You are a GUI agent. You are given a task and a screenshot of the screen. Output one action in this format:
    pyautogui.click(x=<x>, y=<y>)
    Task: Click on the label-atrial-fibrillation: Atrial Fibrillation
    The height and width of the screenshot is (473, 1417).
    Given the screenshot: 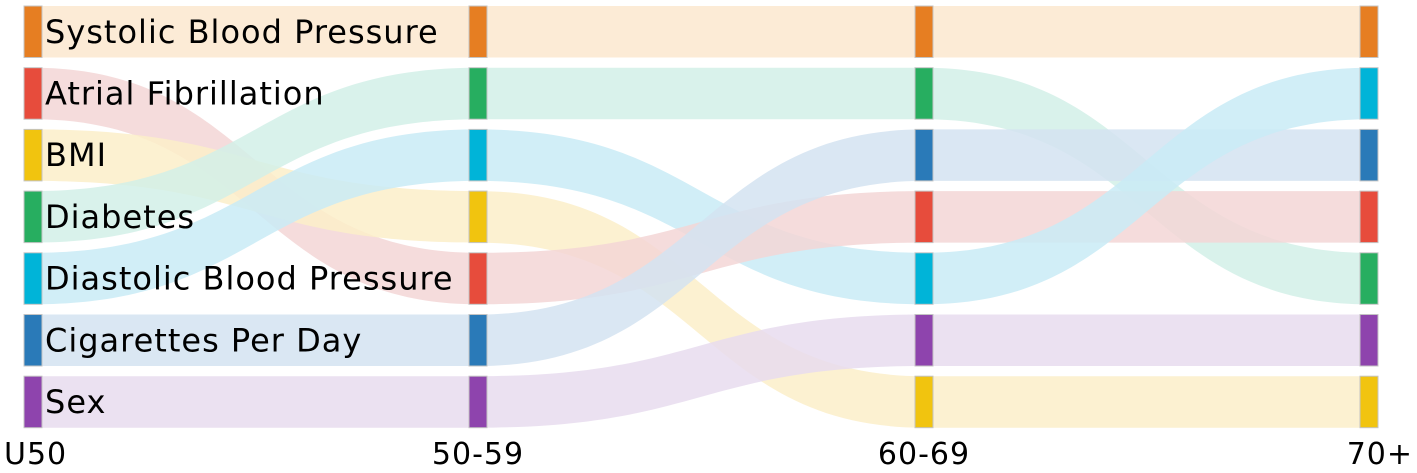 What is the action you would take?
    pyautogui.click(x=185, y=93)
    